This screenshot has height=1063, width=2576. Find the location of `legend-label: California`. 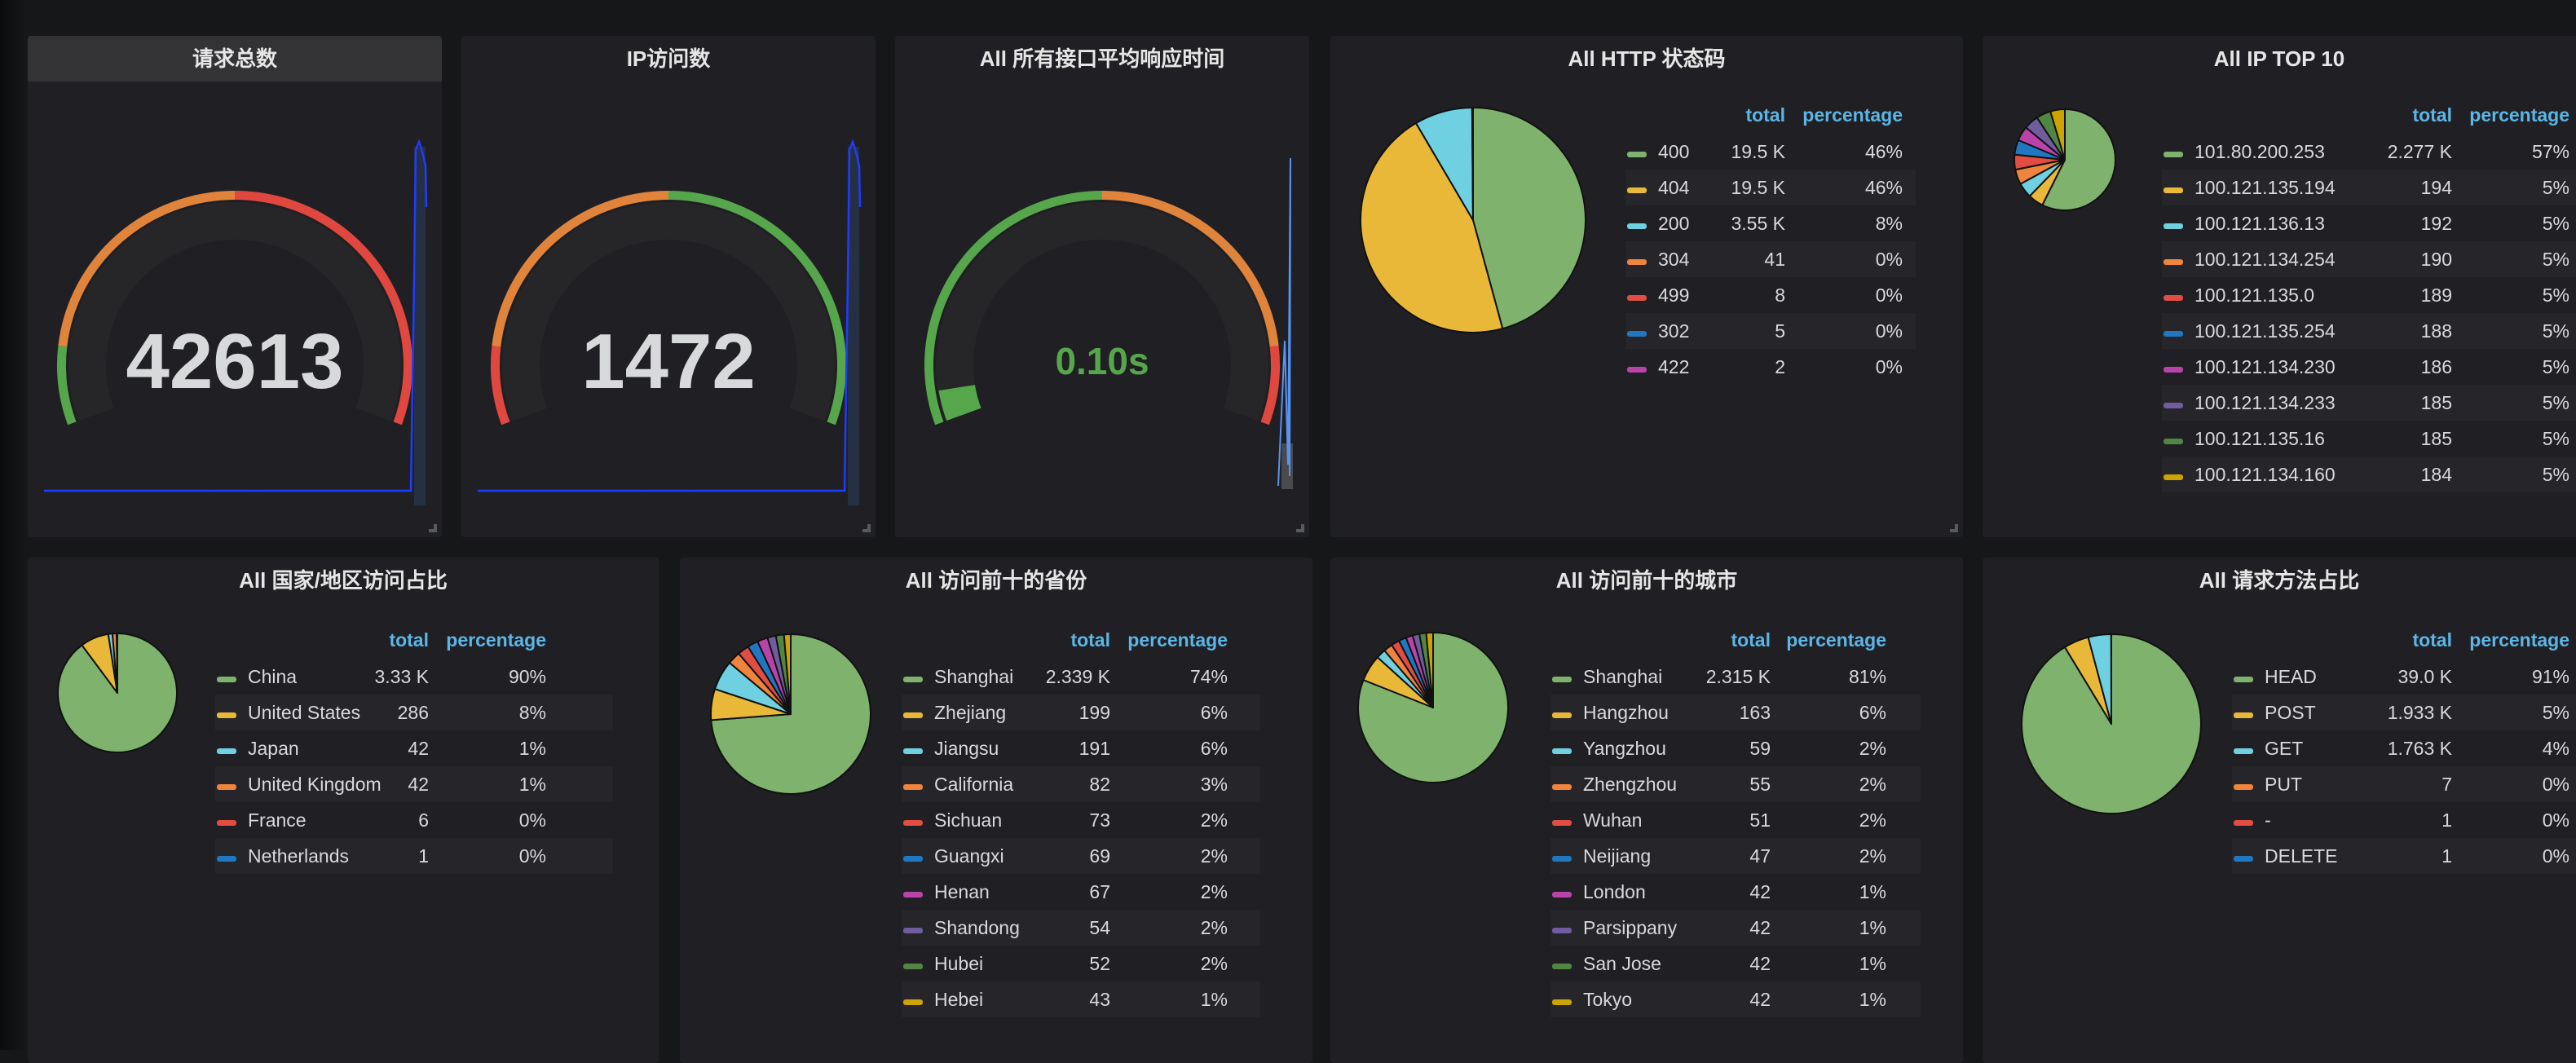

legend-label: California is located at coordinates (973, 785).